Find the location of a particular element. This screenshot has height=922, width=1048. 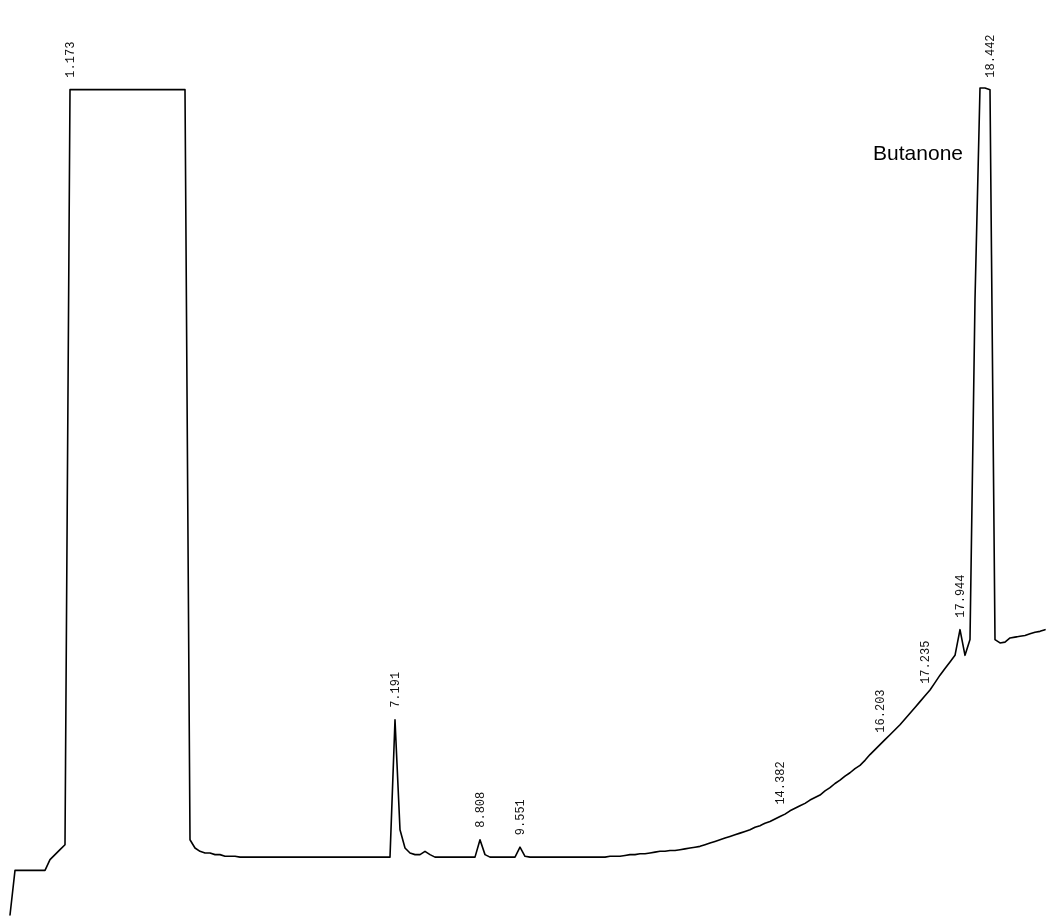

x-tick-label: 8.808 is located at coordinates (481, 809).